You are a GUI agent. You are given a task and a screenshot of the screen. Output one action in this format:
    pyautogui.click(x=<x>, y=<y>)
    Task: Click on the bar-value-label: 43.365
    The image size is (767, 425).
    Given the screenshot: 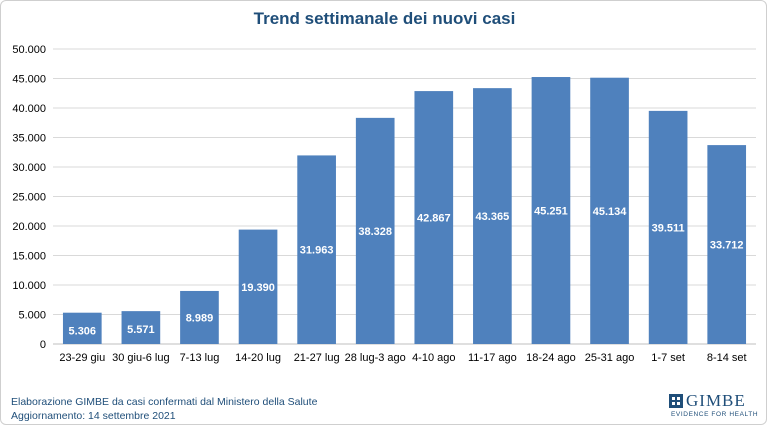 What is the action you would take?
    pyautogui.click(x=493, y=217)
    